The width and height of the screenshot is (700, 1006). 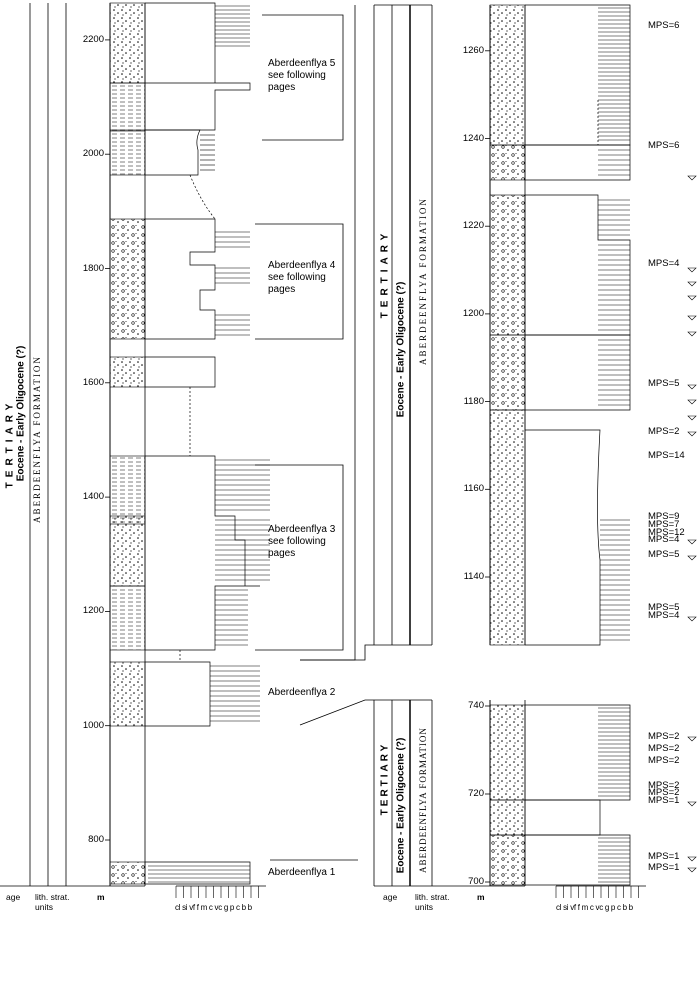 What do you see at coordinates (220, 891) in the screenshot?
I see `left-grain-scale-ticks` at bounding box center [220, 891].